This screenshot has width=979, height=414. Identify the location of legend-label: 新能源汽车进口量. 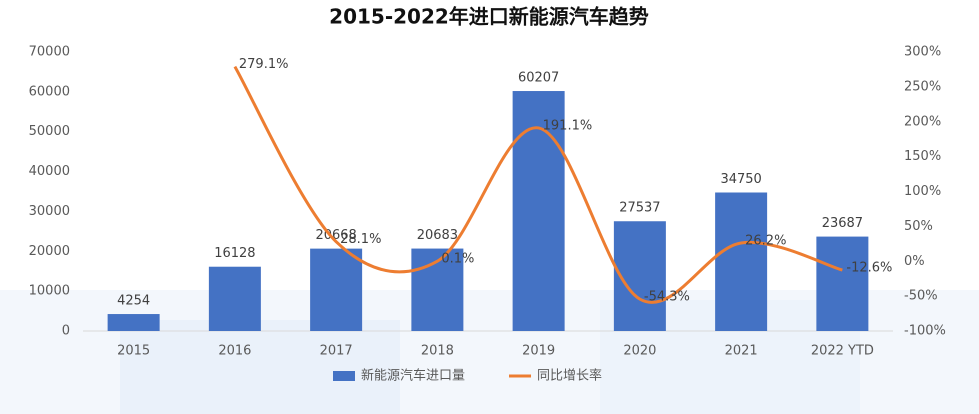
(413, 376).